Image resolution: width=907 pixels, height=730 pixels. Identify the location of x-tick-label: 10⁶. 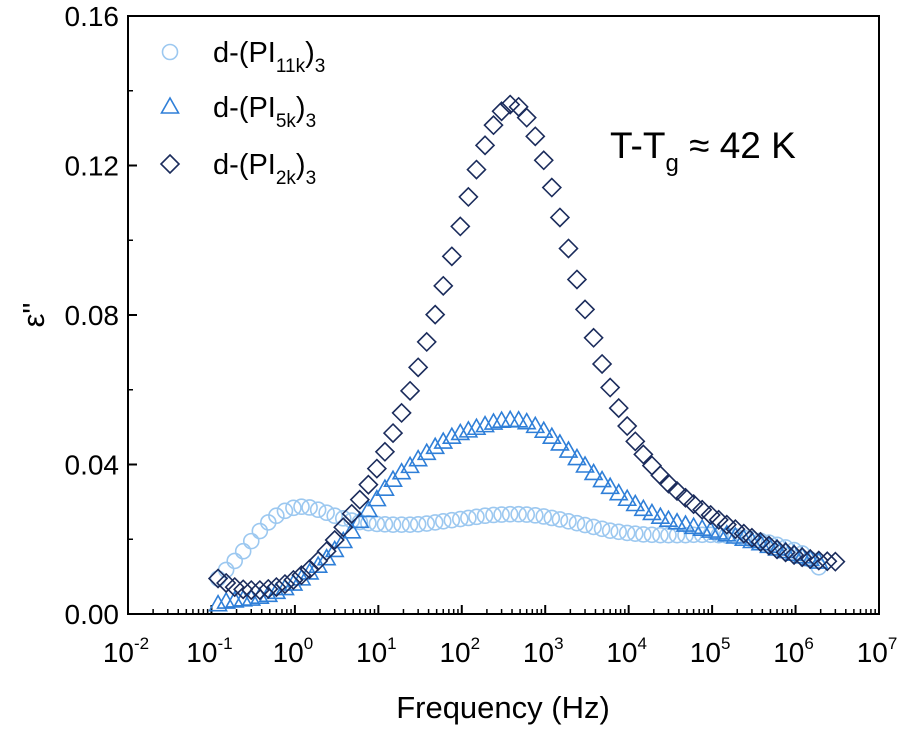
(793, 651).